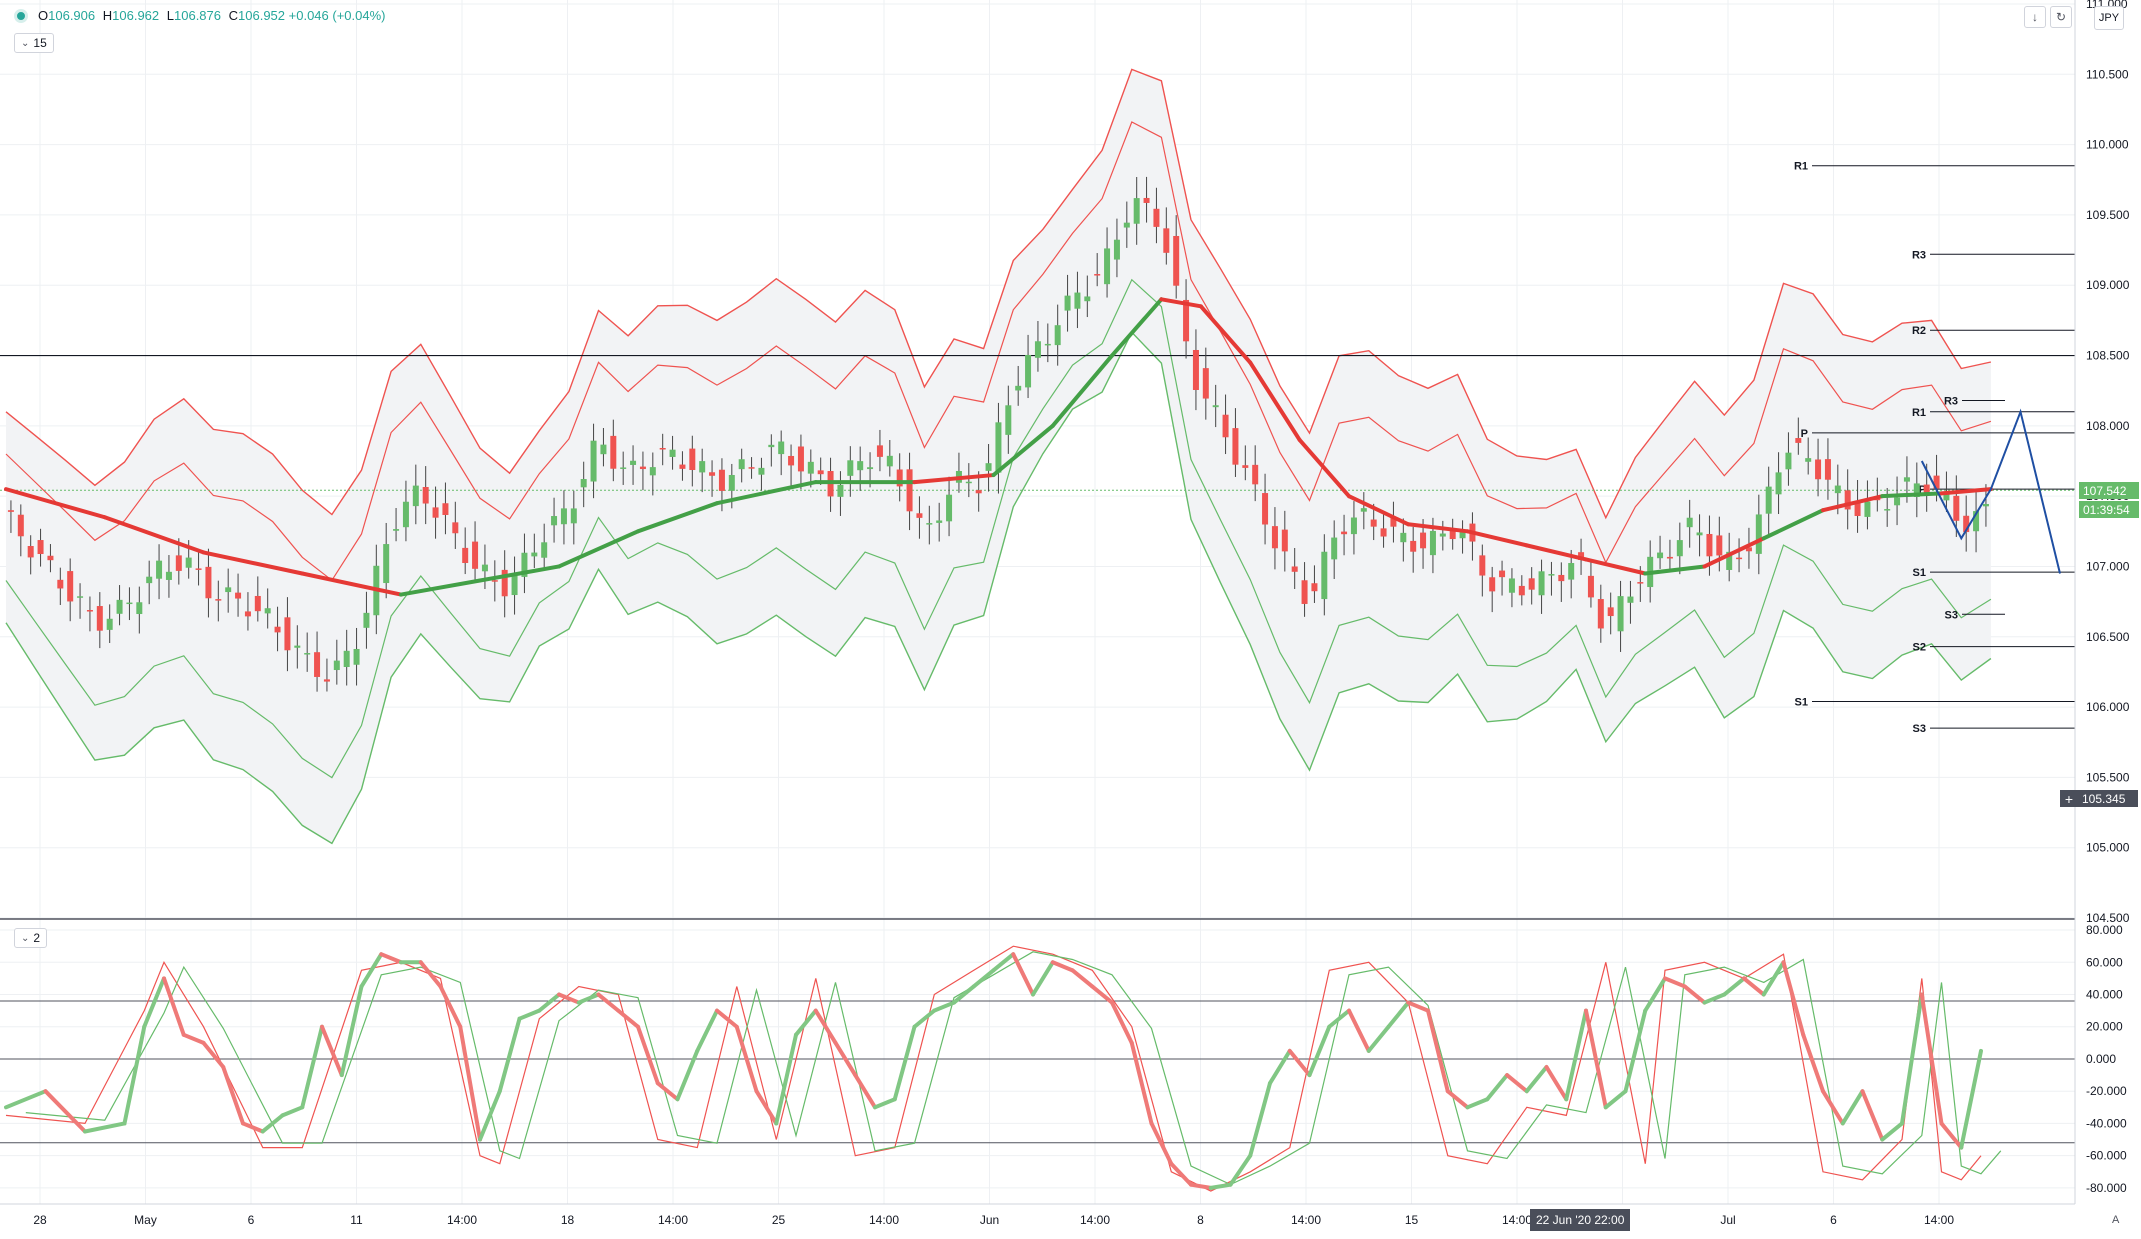 The height and width of the screenshot is (1239, 2141). What do you see at coordinates (1919, 255) in the screenshot?
I see `pivot-label: R3` at bounding box center [1919, 255].